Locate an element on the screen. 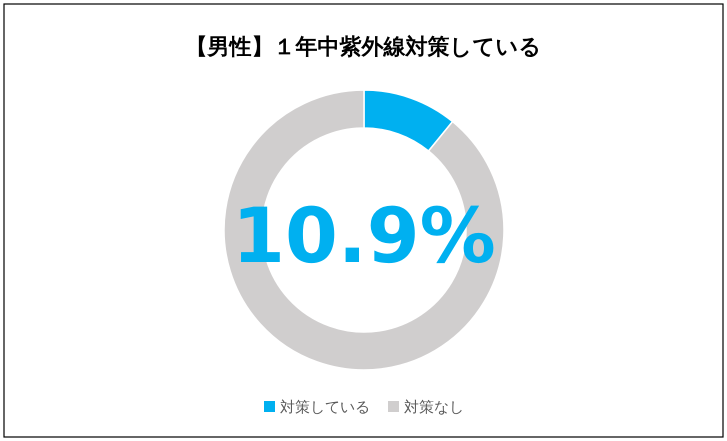  legend: 対策している 対策なし is located at coordinates (364, 407).